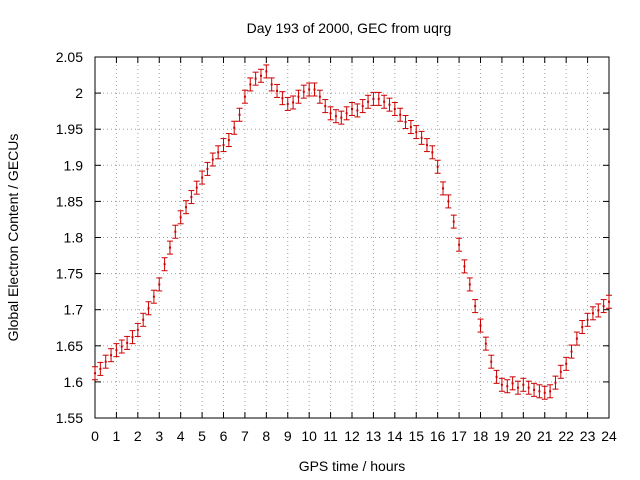  I want to click on y-tick-labels: 1.55 1.6 1.65 1.7 1.75 1.8 1.85 1.9 1.95 2 2.05, so click(69, 237).